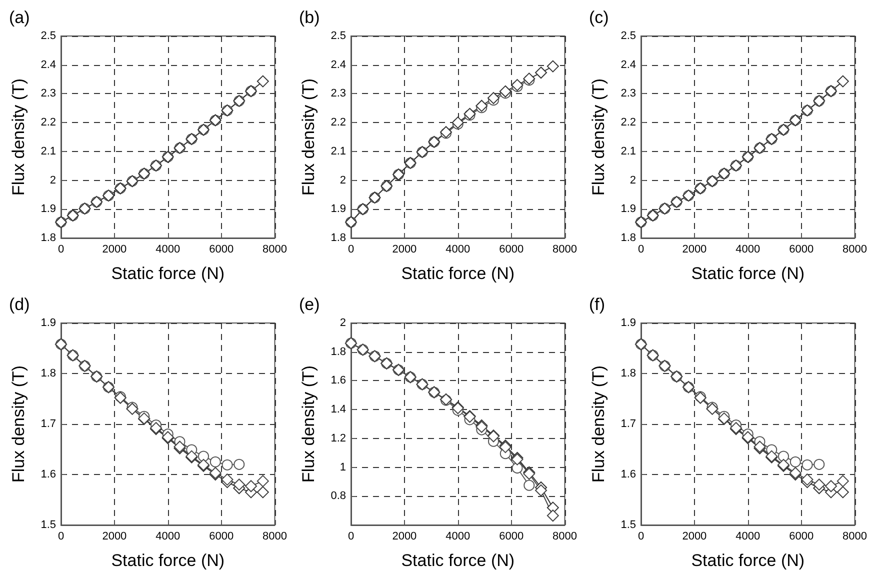 Image resolution: width=871 pixels, height=574 pixels. I want to click on y-tick-label: 0.8, so click(338, 496).